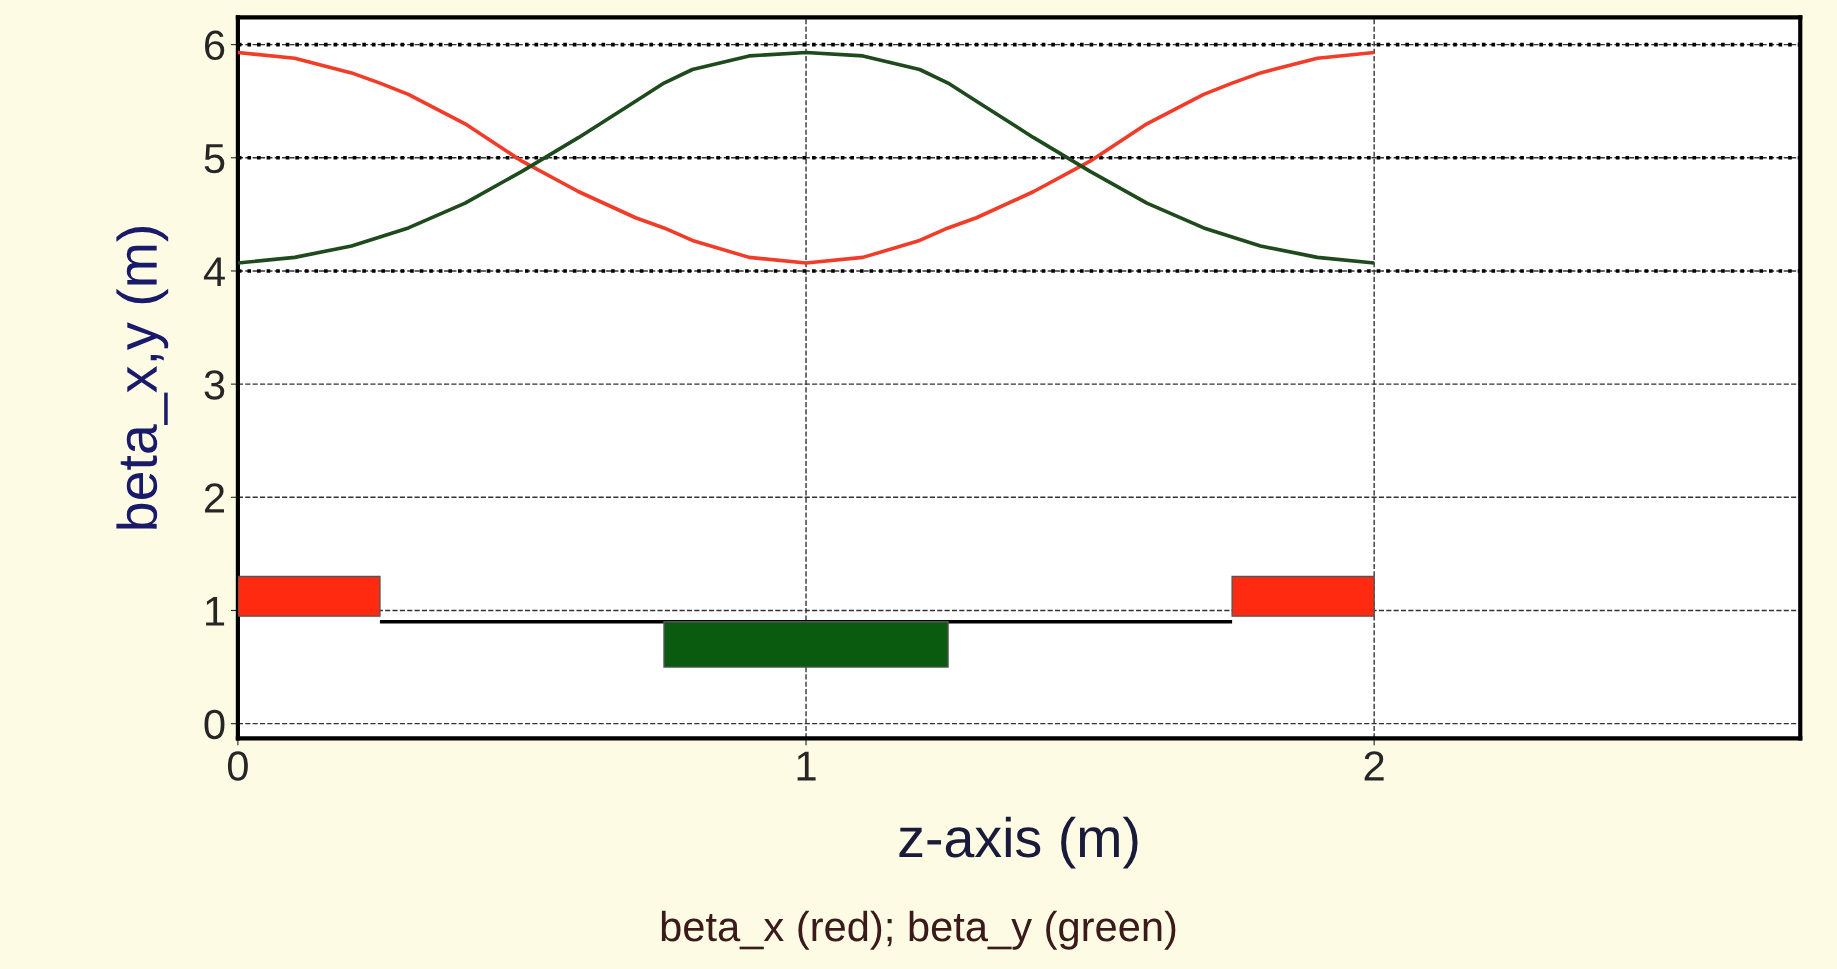 The height and width of the screenshot is (969, 1837). What do you see at coordinates (806, 766) in the screenshot?
I see `x-tick-label: 1` at bounding box center [806, 766].